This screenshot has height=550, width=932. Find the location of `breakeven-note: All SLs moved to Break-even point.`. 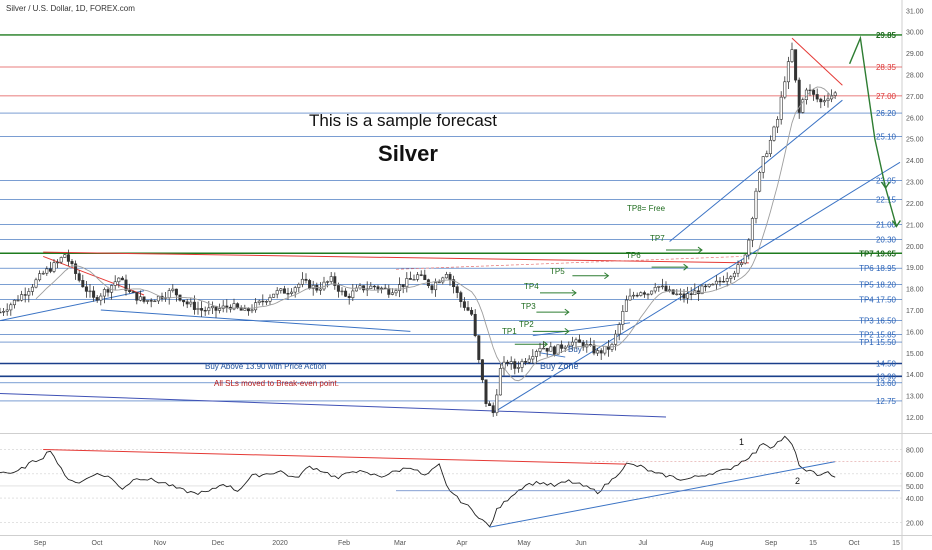

breakeven-note: All SLs moved to Break-even point. is located at coordinates (276, 383).